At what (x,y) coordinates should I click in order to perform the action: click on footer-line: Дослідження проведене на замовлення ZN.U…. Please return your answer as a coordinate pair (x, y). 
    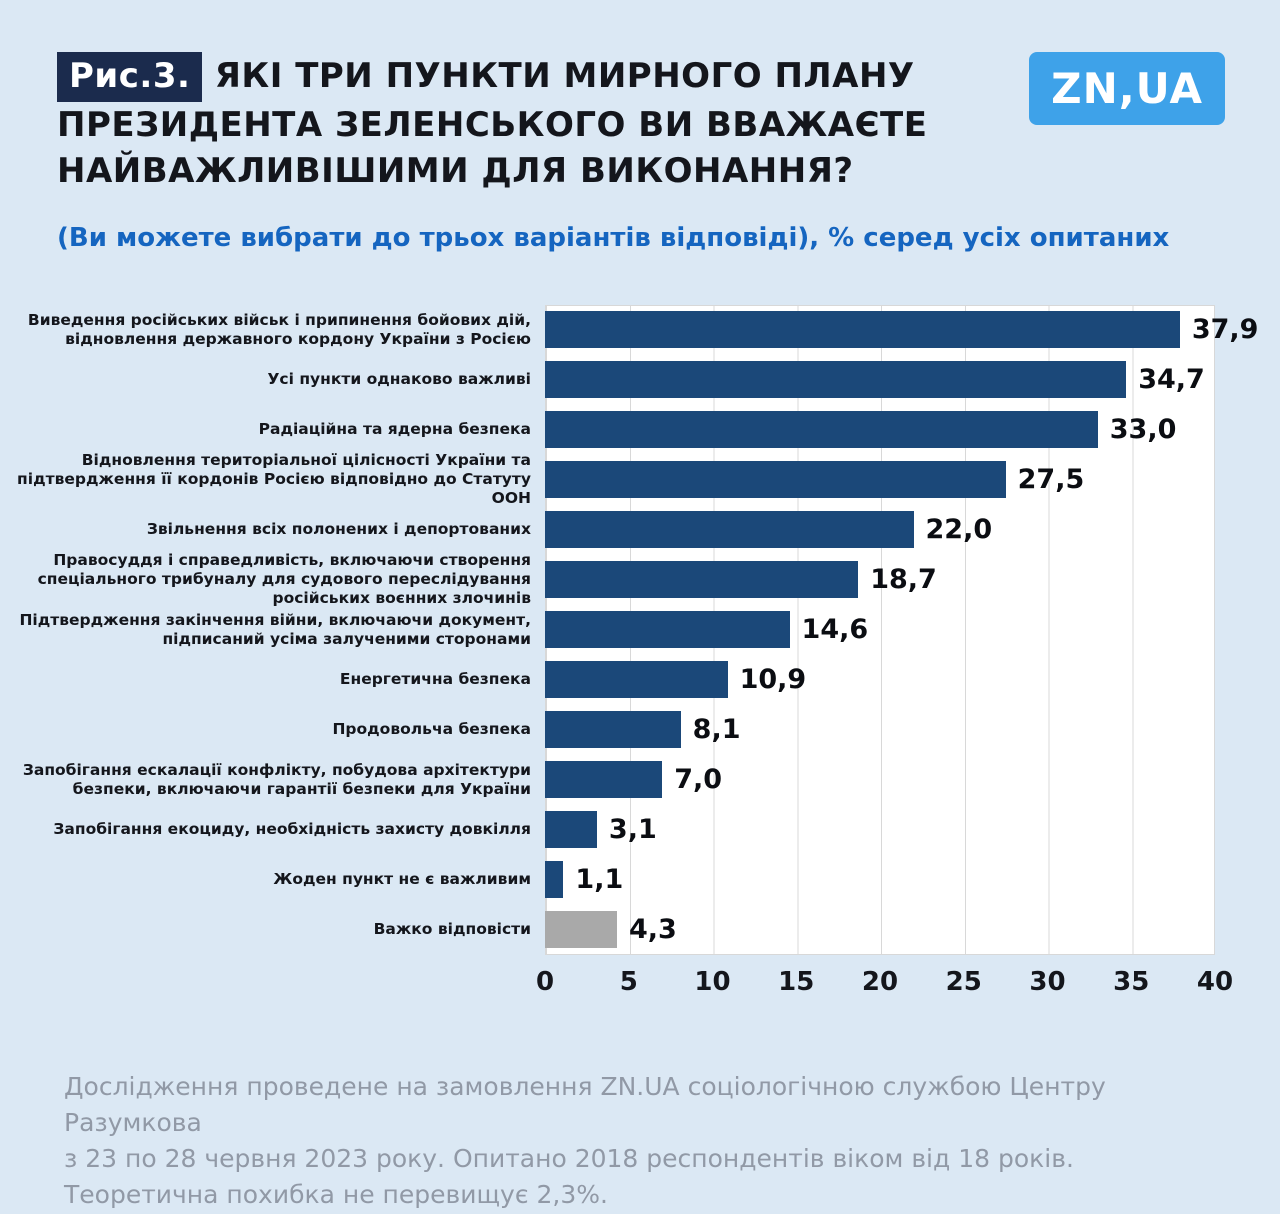
    Looking at the image, I should click on (585, 1104).